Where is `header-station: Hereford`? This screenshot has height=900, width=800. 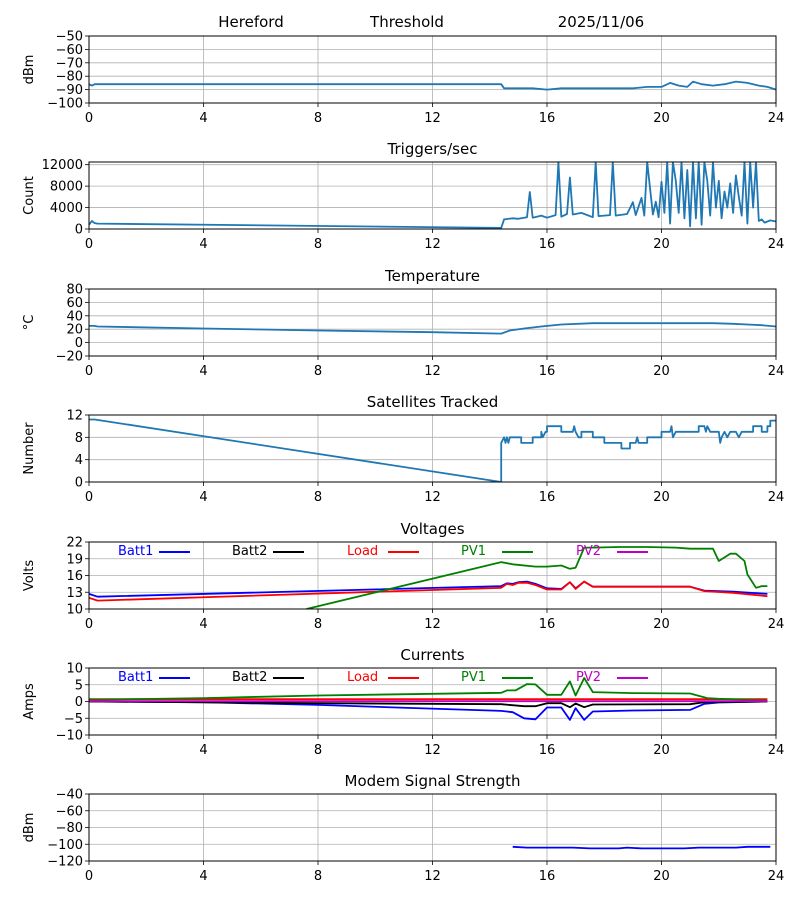
header-station: Hereford is located at coordinates (250, 22).